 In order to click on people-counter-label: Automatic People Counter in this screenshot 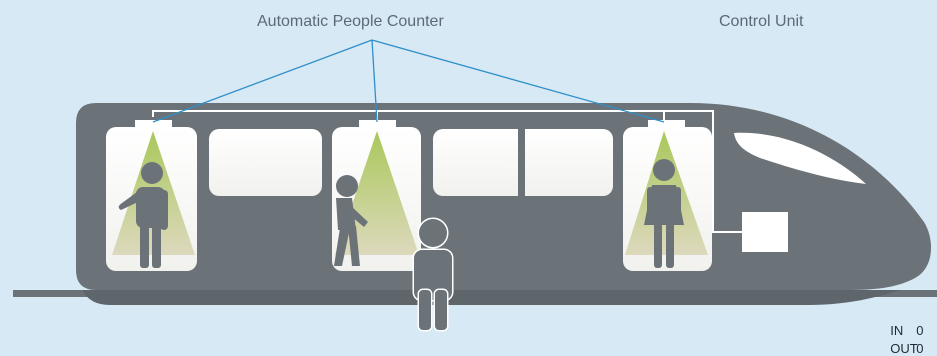, I will do `click(350, 21)`.